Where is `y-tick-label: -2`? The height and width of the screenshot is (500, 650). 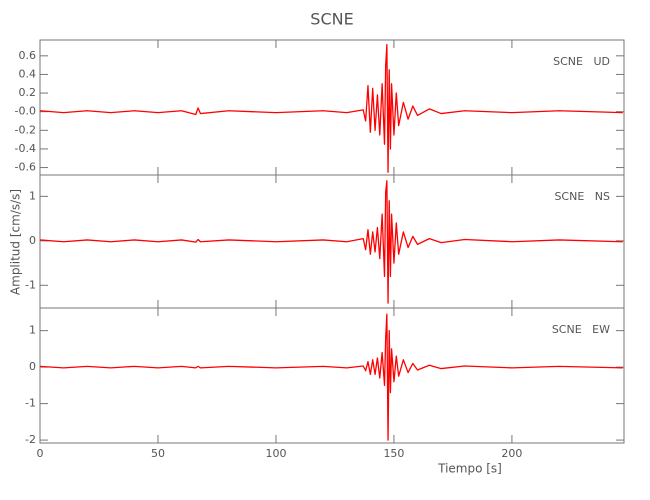
y-tick-label: -2 is located at coordinates (30, 439).